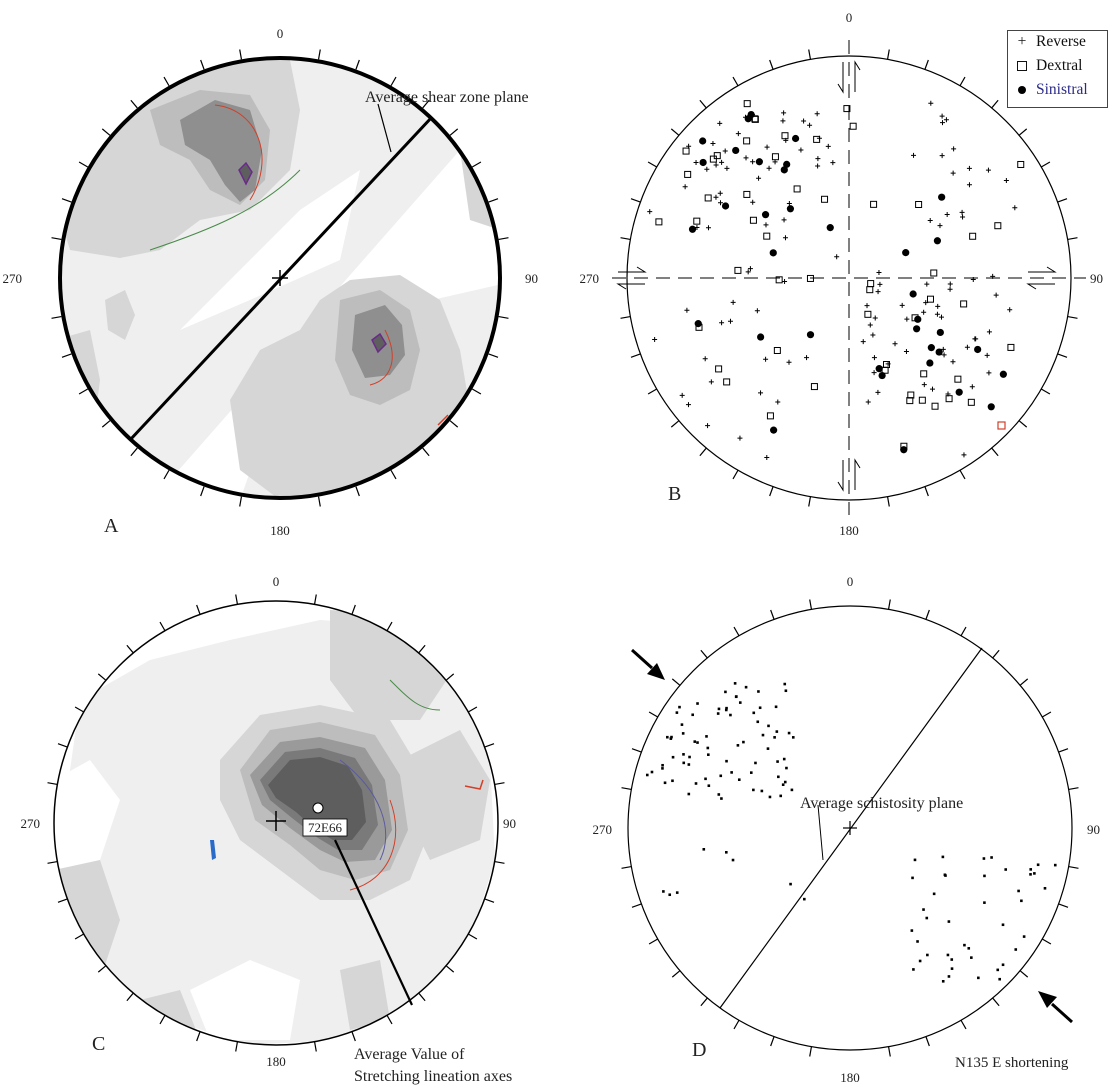 Image resolution: width=1115 pixels, height=1091 pixels. What do you see at coordinates (850, 1077) in the screenshot?
I see `panel-d-south-label: 180` at bounding box center [850, 1077].